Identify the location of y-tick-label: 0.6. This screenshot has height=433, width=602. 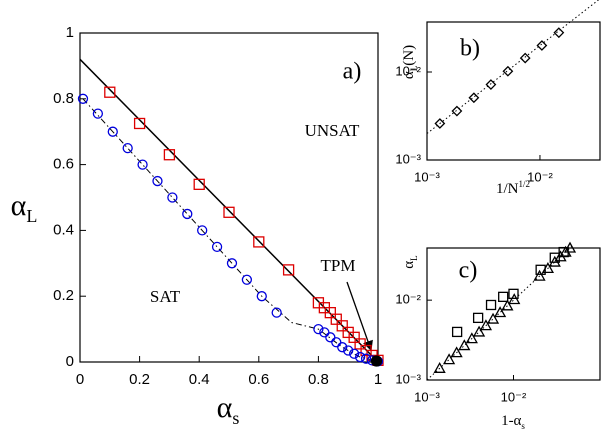
(63, 164).